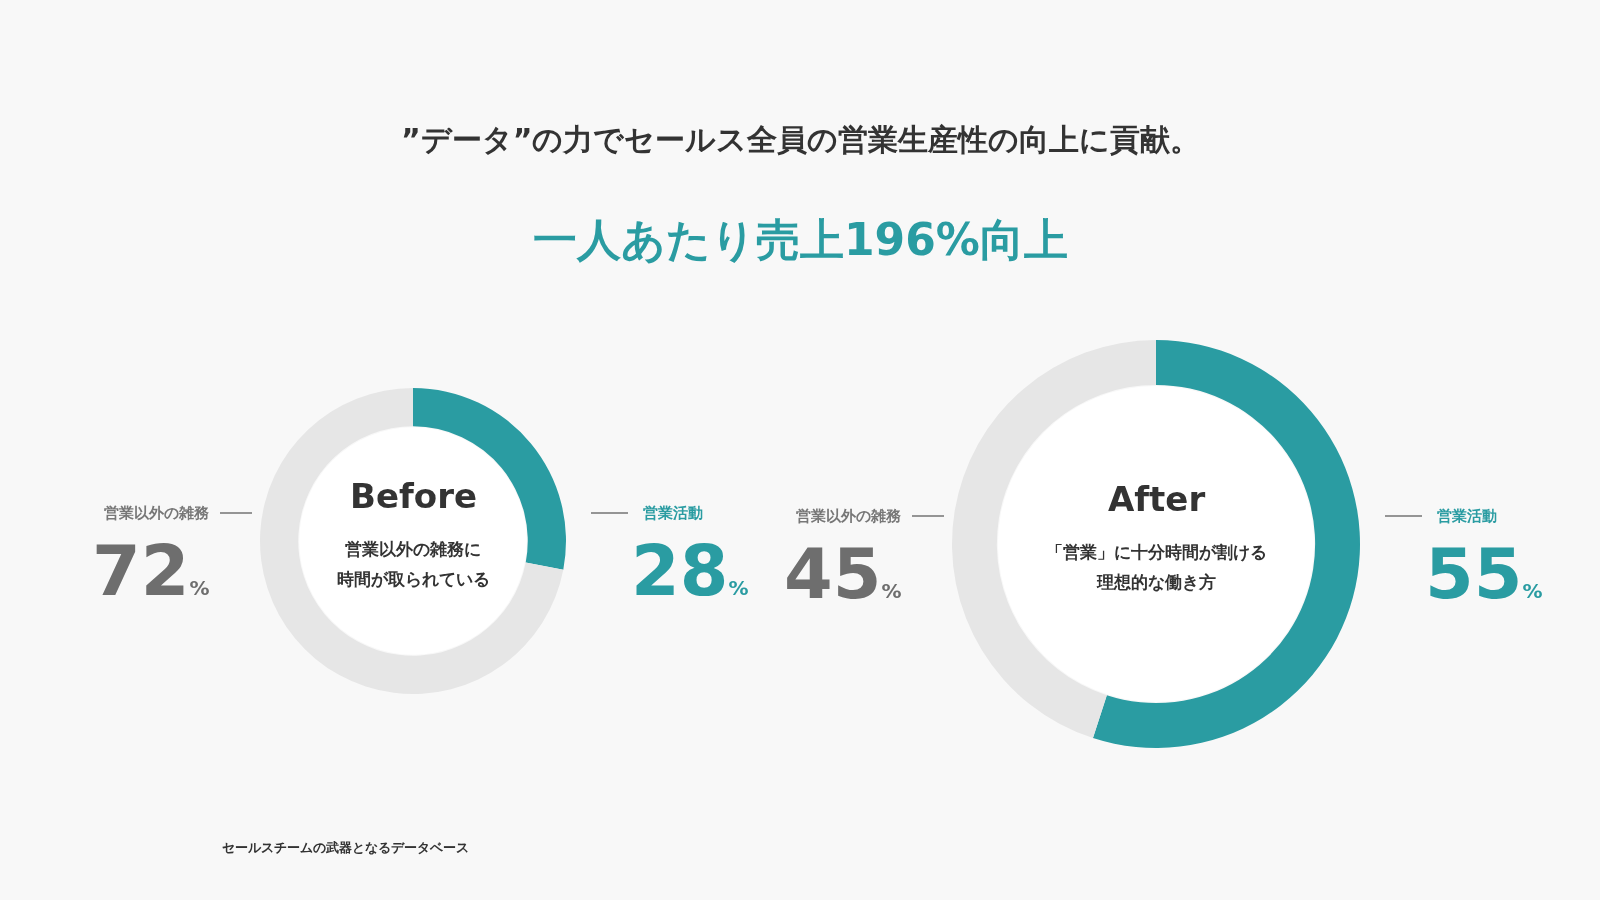  What do you see at coordinates (690, 571) in the screenshot?
I see `data-label: 28%` at bounding box center [690, 571].